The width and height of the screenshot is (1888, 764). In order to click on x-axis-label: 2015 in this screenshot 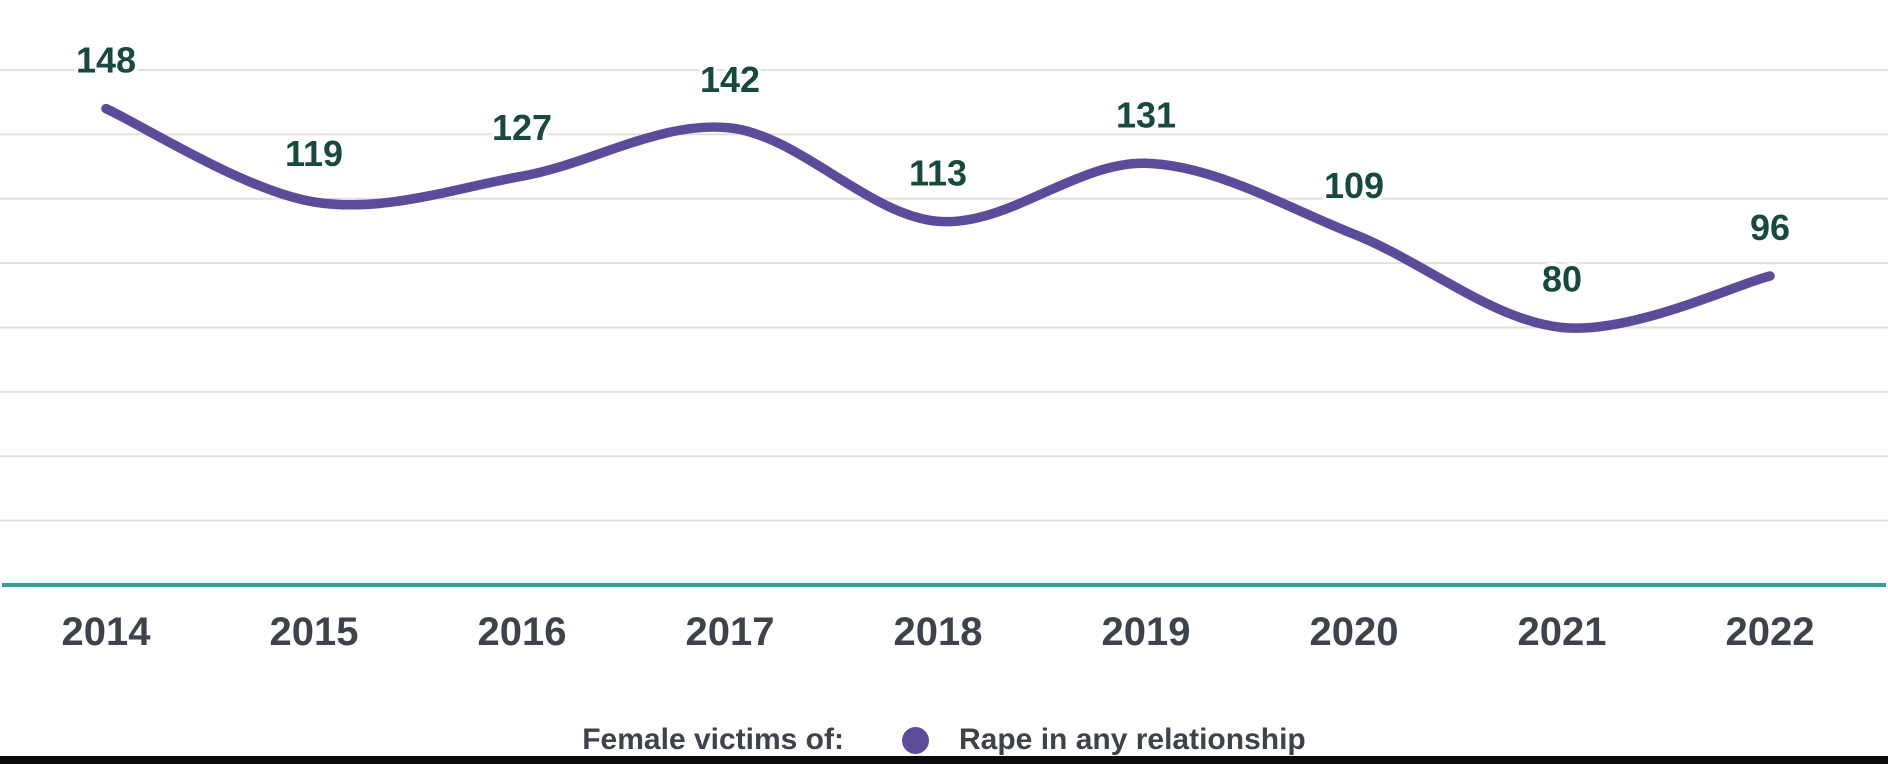, I will do `click(314, 632)`.